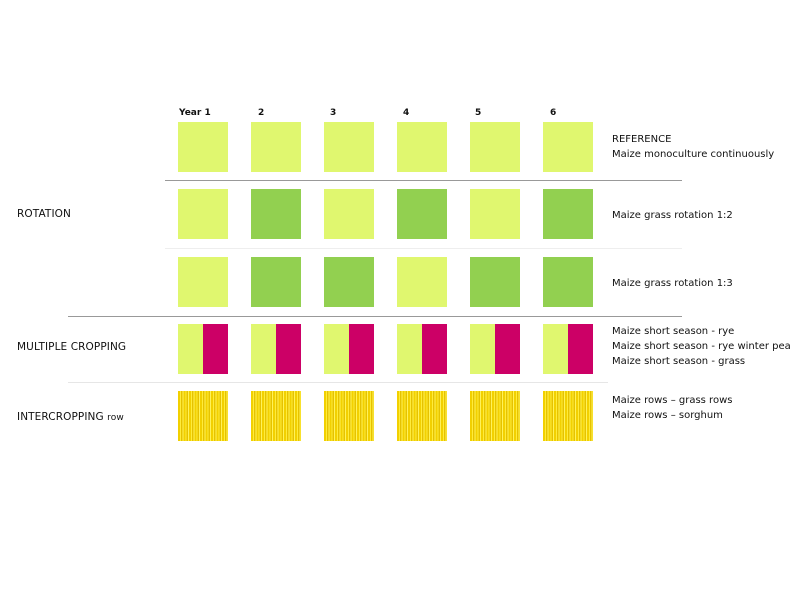 This screenshot has height=600, width=800. Describe the element at coordinates (495, 214) in the screenshot. I see `cell-row2-year5-light` at that location.